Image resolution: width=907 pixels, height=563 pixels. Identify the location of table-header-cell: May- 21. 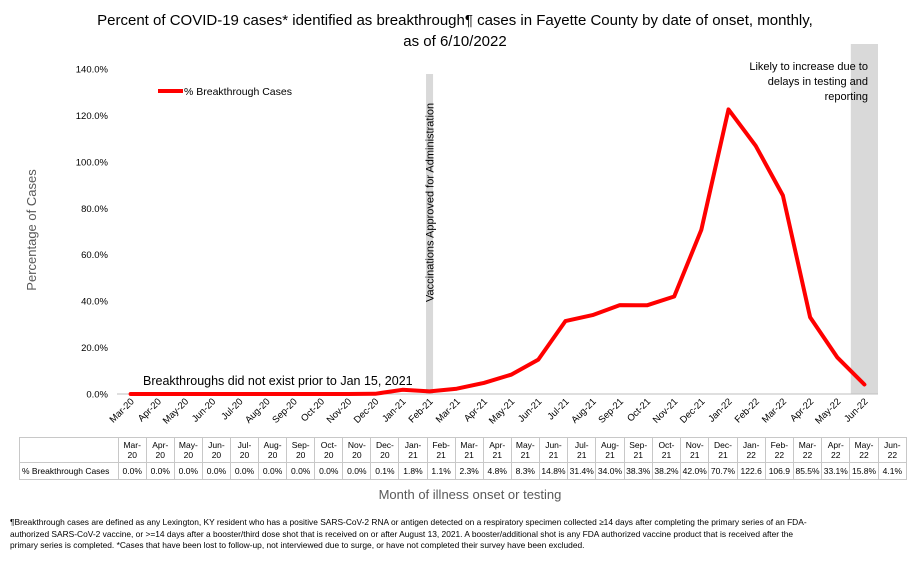
(525, 450).